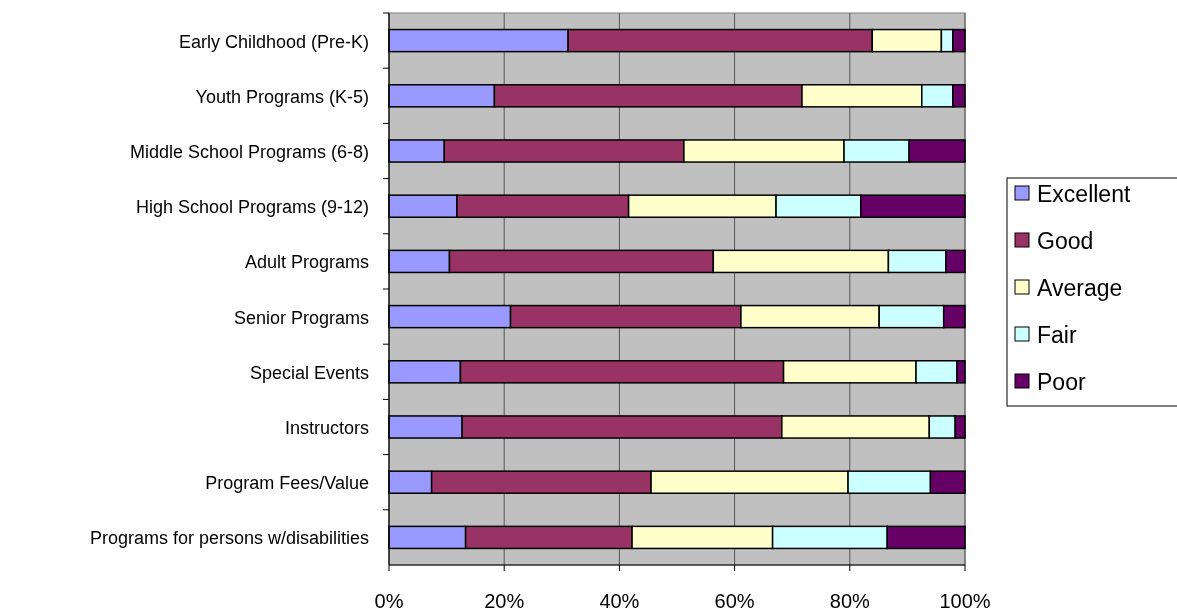 Image resolution: width=1177 pixels, height=616 pixels. Describe the element at coordinates (229, 538) in the screenshot. I see `y-tick-label: Programs for persons w/disabilities` at that location.